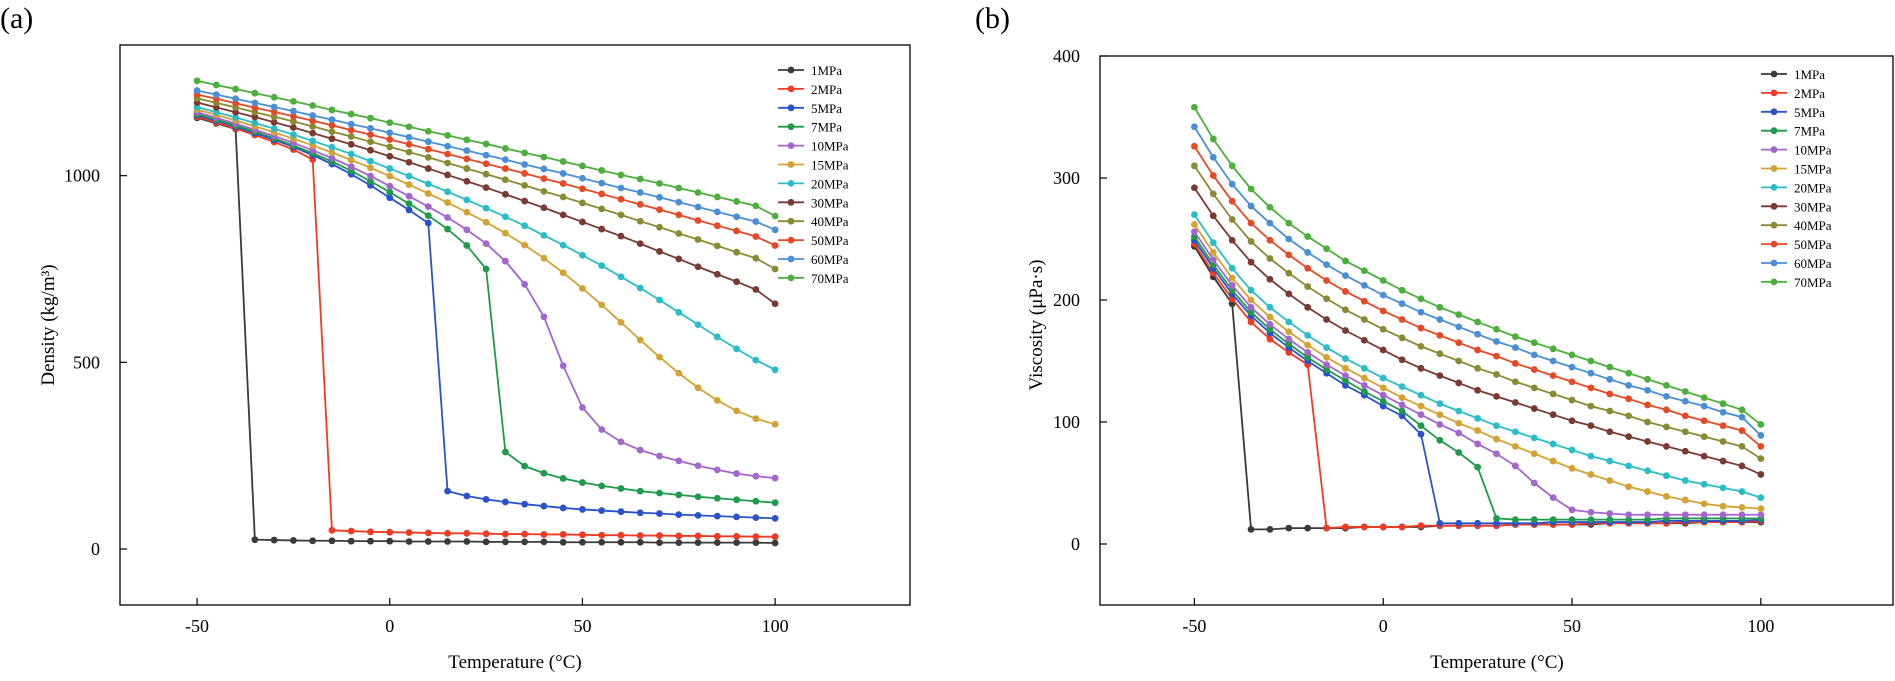  Describe the element at coordinates (95, 549) in the screenshot. I see `panel-a-y-tick-label: 0` at that location.